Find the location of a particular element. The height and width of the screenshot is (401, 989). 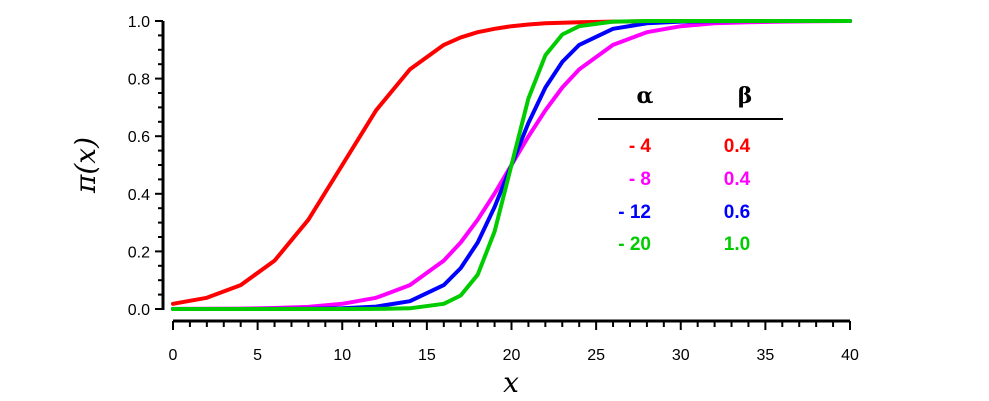

legend-beta-1: 0.4 is located at coordinates (737, 146).